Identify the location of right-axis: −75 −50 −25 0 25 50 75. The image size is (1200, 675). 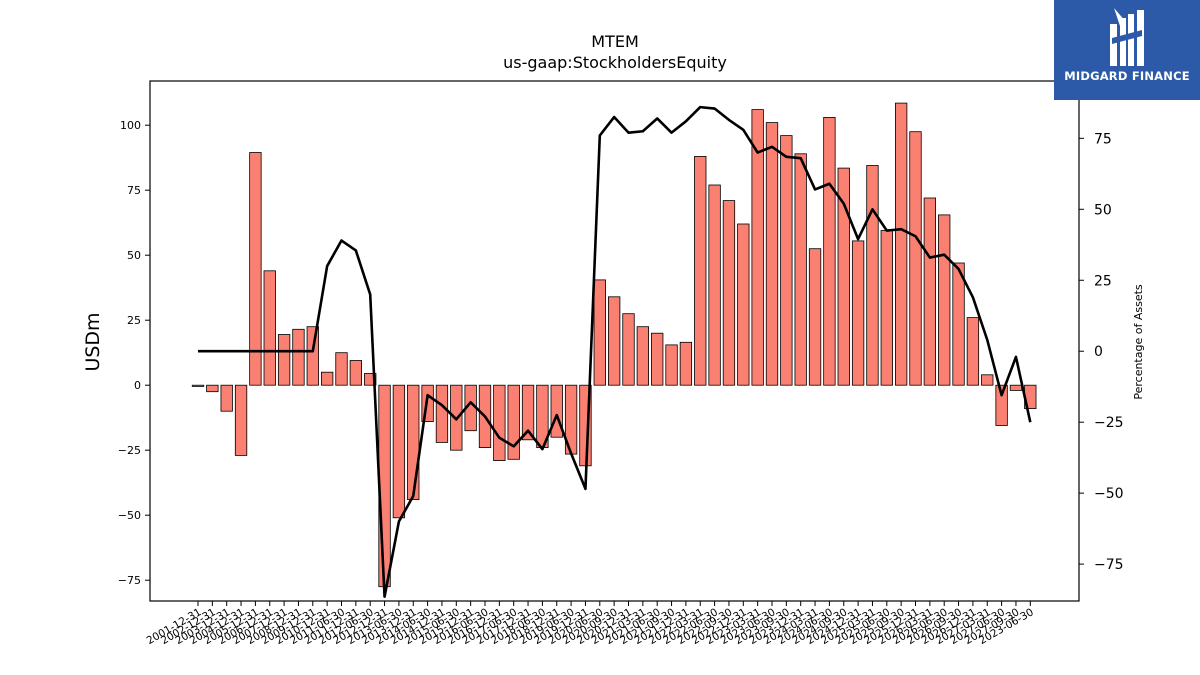
(1101, 352).